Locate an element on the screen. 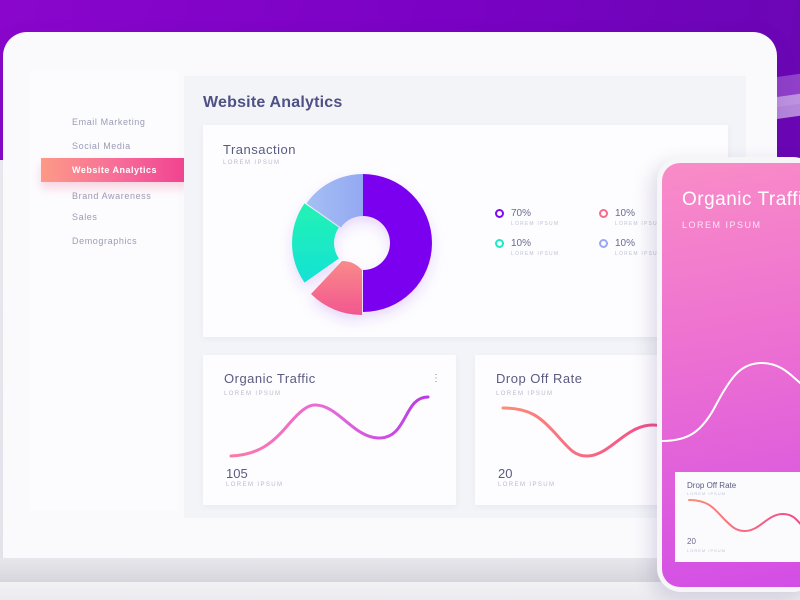  card-title: Transaction is located at coordinates (259, 149).